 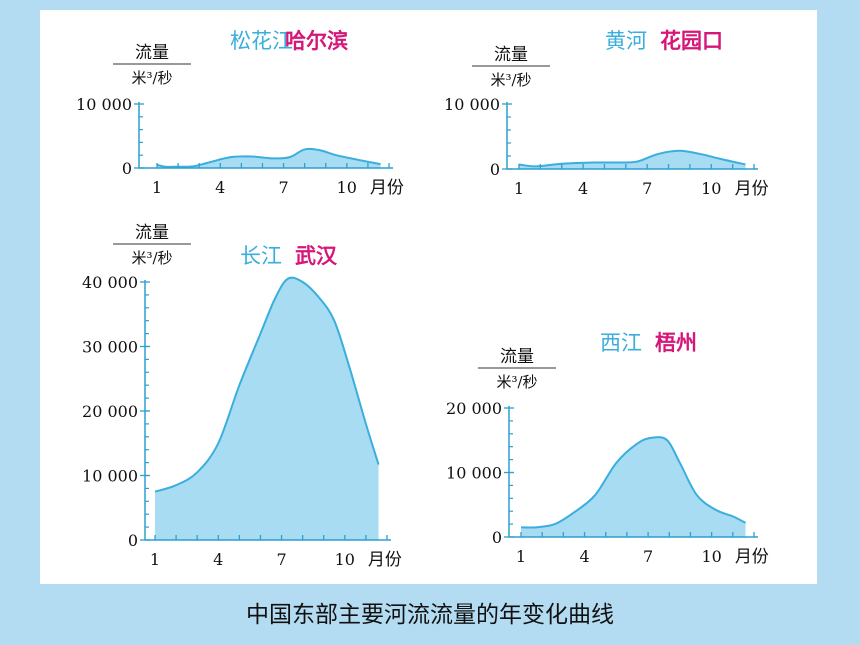 I want to click on y-tick-label: 40 000, so click(x=110, y=282).